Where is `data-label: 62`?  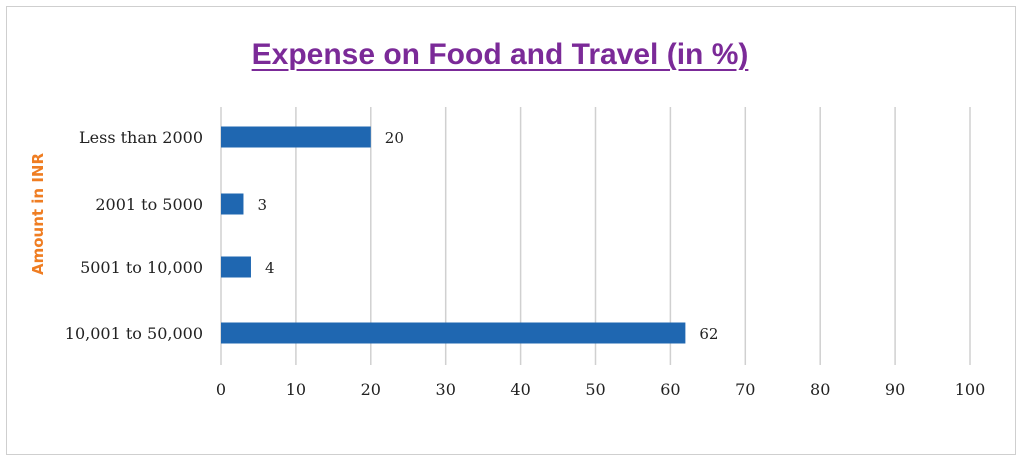
data-label: 62 is located at coordinates (708, 334).